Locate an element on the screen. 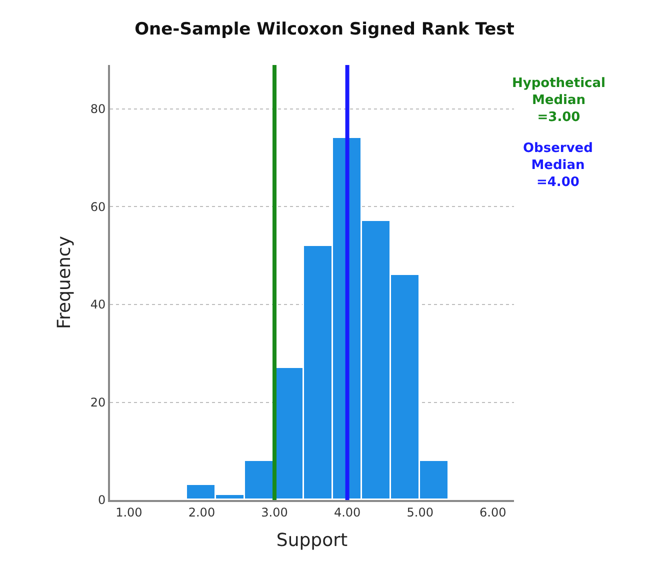 This screenshot has height=570, width=649. y-axis-title: Frequency is located at coordinates (65, 282).